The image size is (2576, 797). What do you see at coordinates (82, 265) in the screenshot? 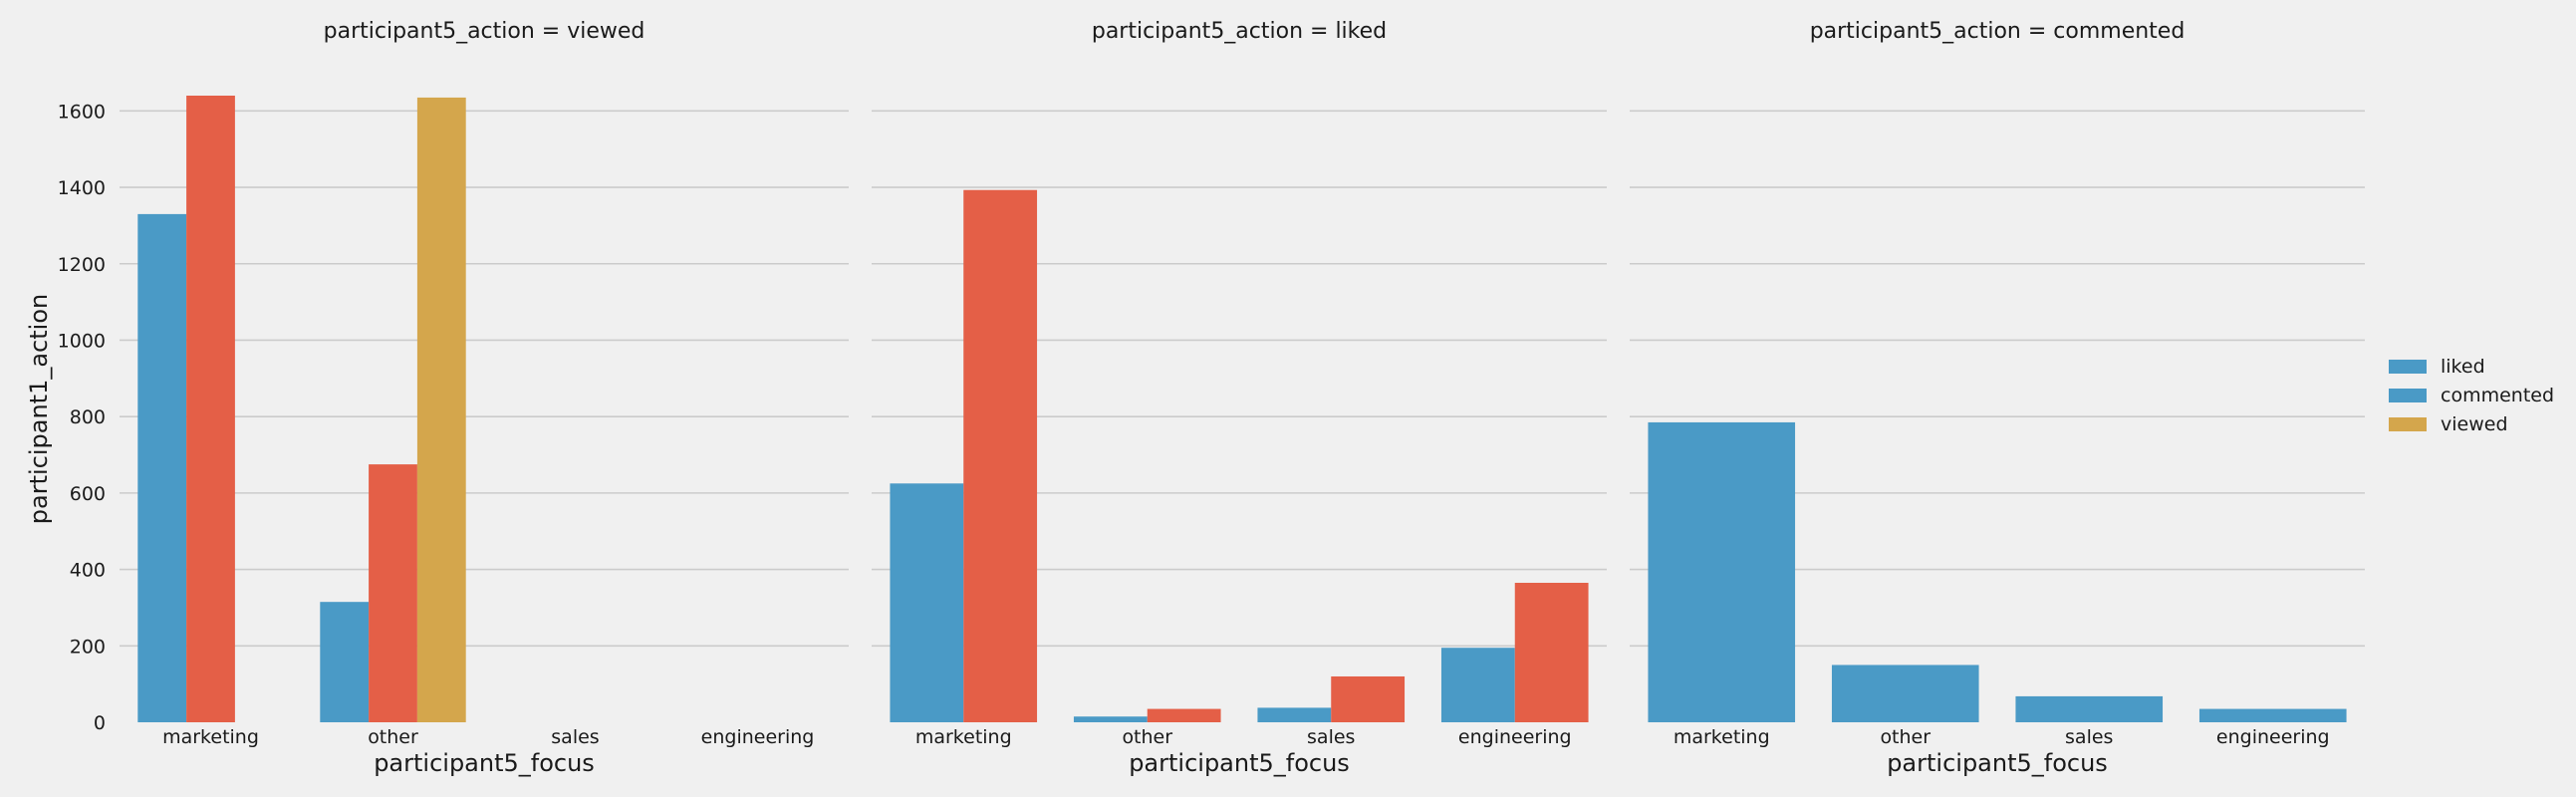
I see `y-tick-label: 1200` at bounding box center [82, 265].